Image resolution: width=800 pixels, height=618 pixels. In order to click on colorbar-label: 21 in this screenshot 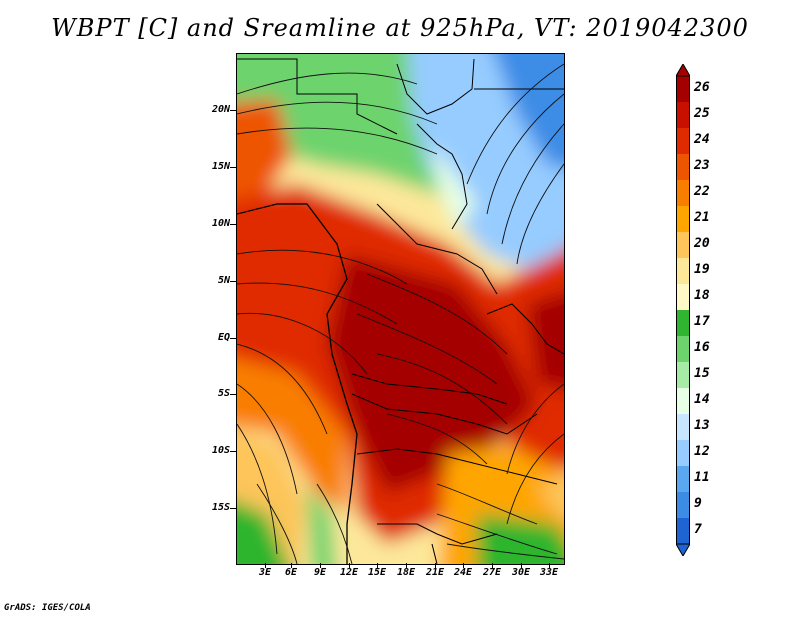, I will do `click(702, 217)`.